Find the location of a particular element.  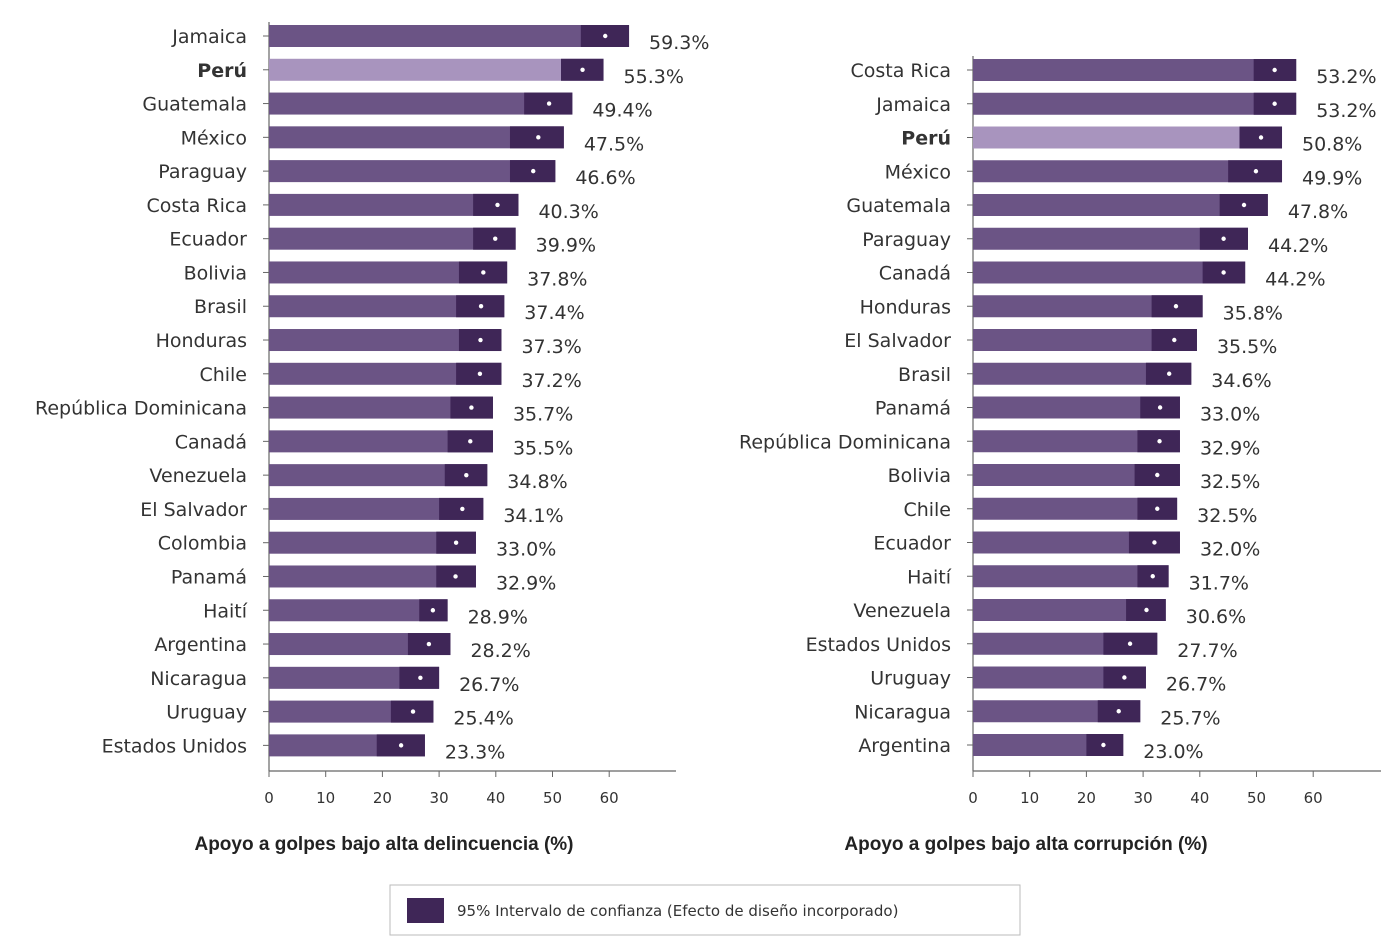

category-label: Canadá is located at coordinates (915, 274).